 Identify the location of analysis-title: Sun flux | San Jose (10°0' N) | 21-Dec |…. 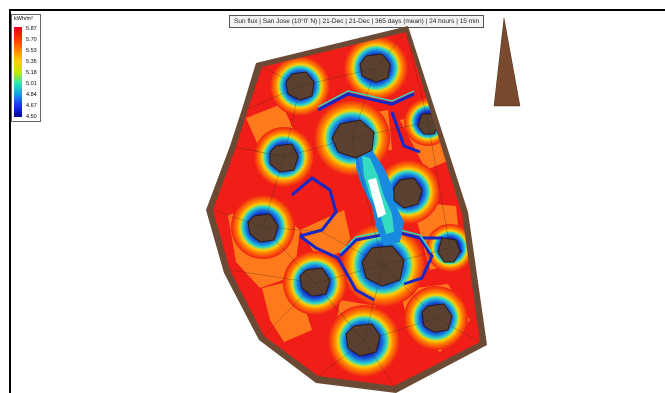
(357, 21).